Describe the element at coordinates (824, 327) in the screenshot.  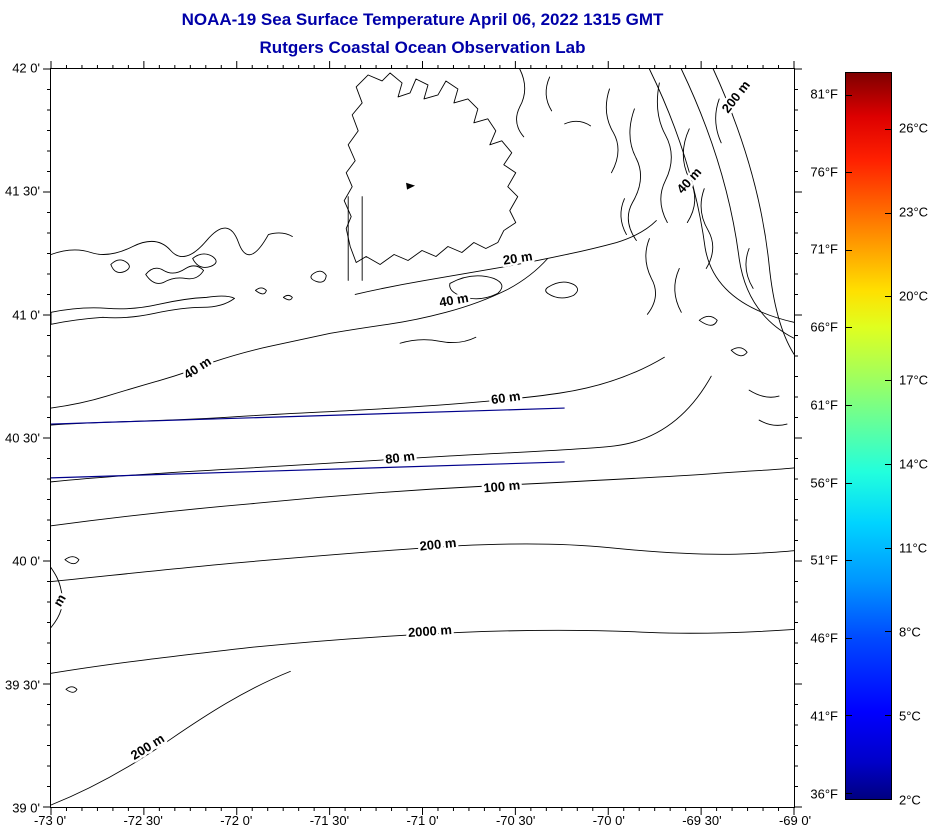
I see `fahrenheit-tick-label: 66°F` at that location.